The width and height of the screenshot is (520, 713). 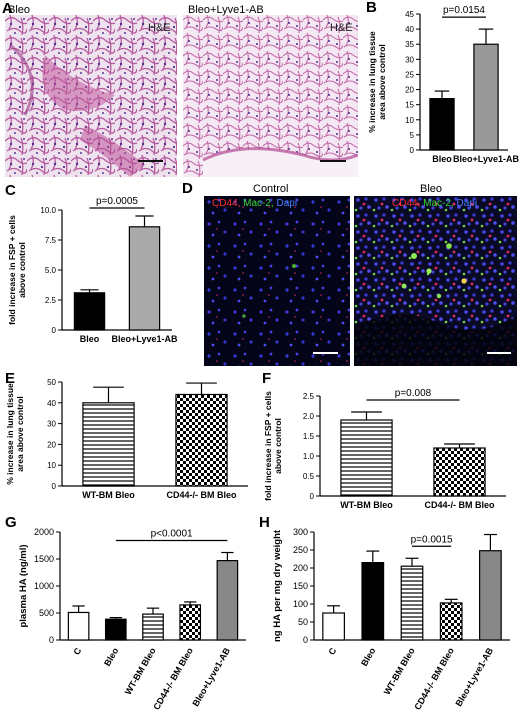 I want to click on if-right-title: Bleo, so click(x=431, y=189).